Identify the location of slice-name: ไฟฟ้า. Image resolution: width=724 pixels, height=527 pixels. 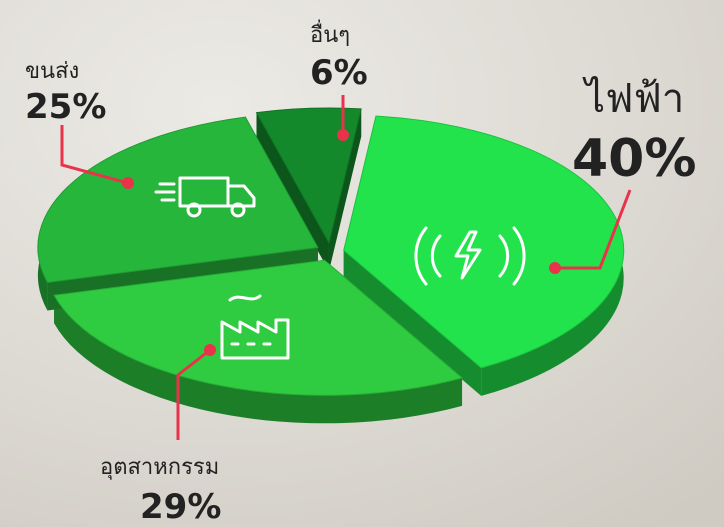
(633, 99).